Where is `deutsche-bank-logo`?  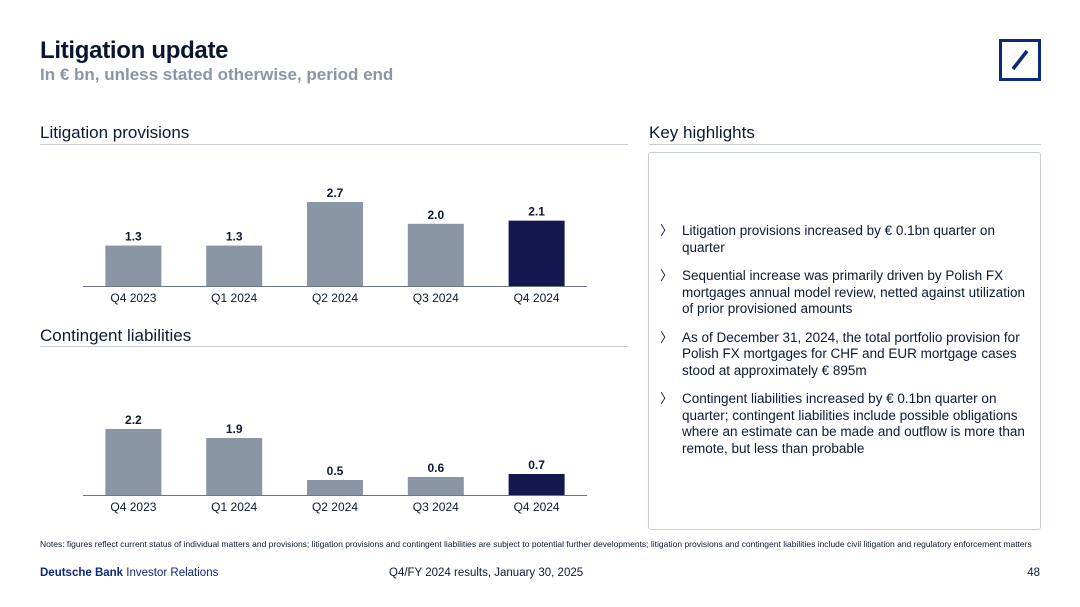
deutsche-bank-logo is located at coordinates (1020, 60).